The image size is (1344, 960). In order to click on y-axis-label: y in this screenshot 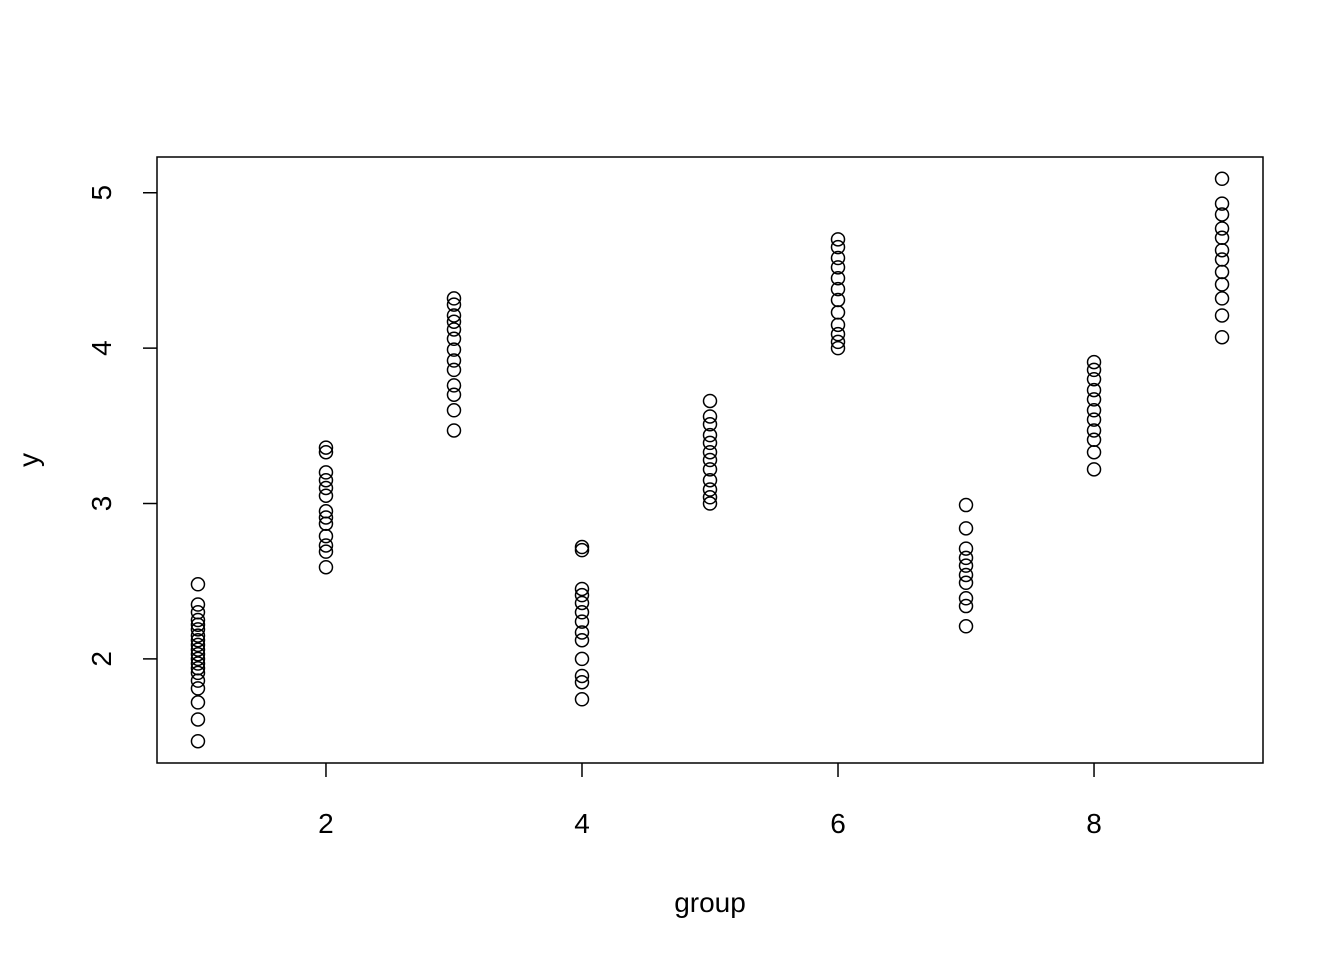, I will do `click(28, 460)`.